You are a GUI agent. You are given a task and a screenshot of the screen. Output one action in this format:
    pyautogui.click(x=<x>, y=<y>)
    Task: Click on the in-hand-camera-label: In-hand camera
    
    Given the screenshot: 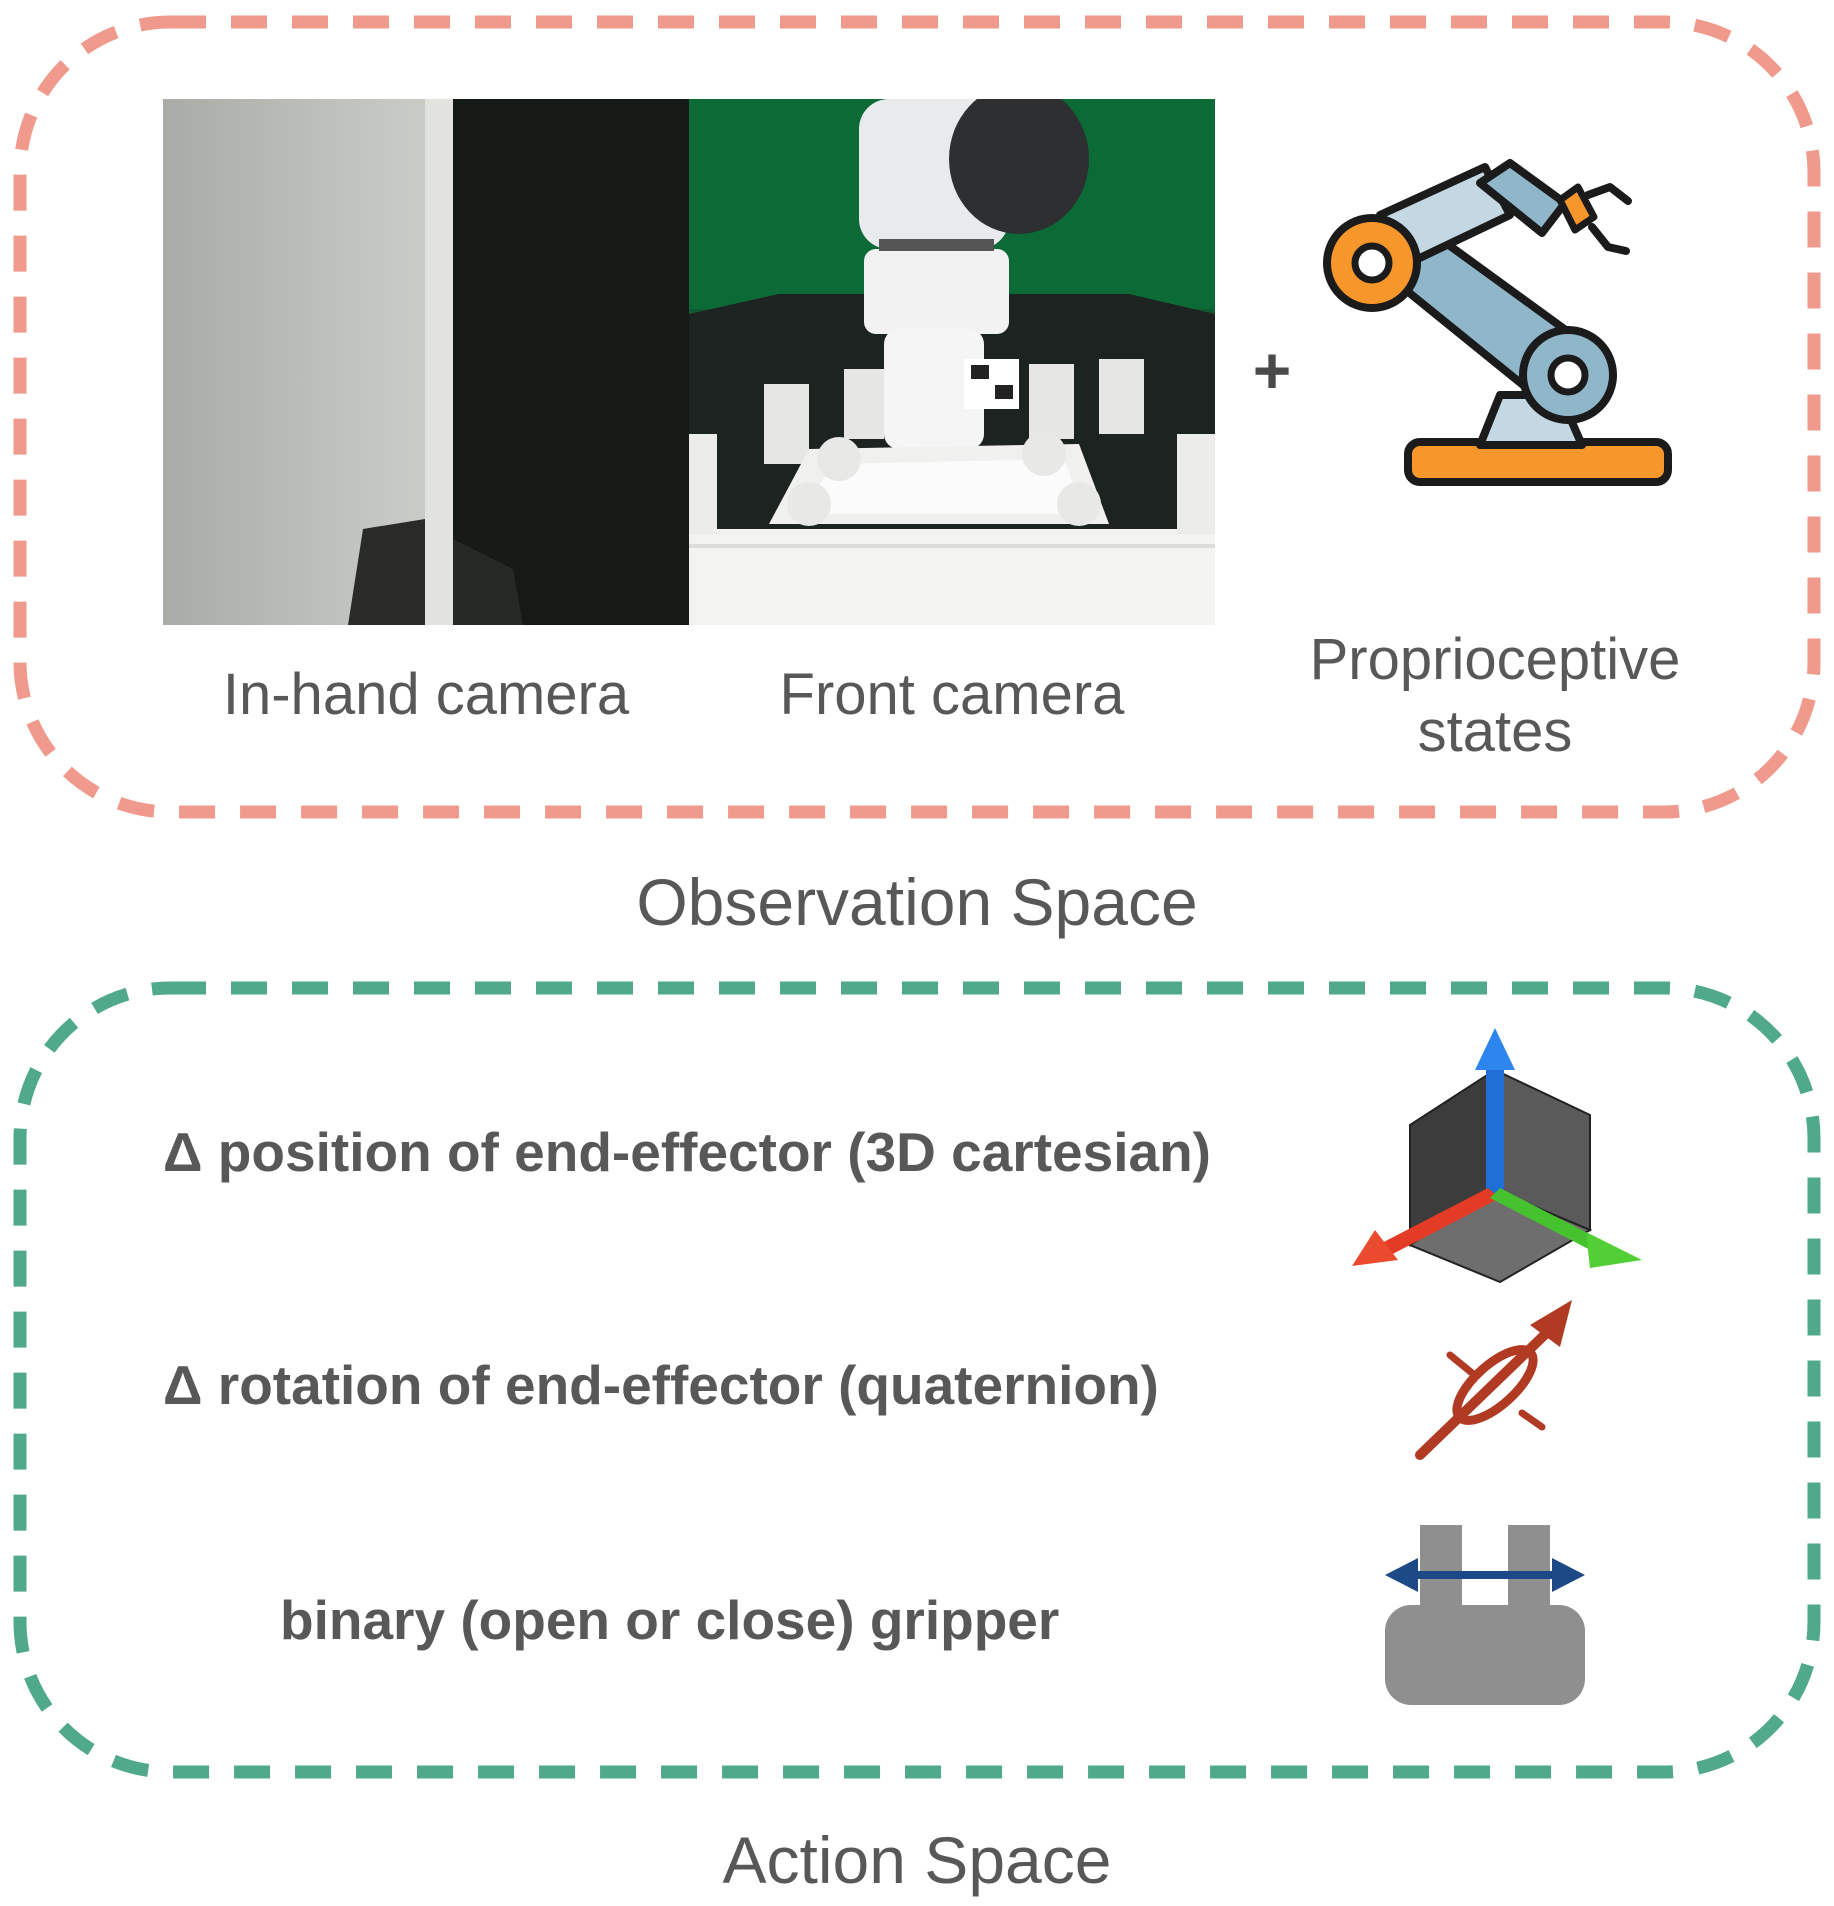 What is the action you would take?
    pyautogui.click(x=426, y=694)
    